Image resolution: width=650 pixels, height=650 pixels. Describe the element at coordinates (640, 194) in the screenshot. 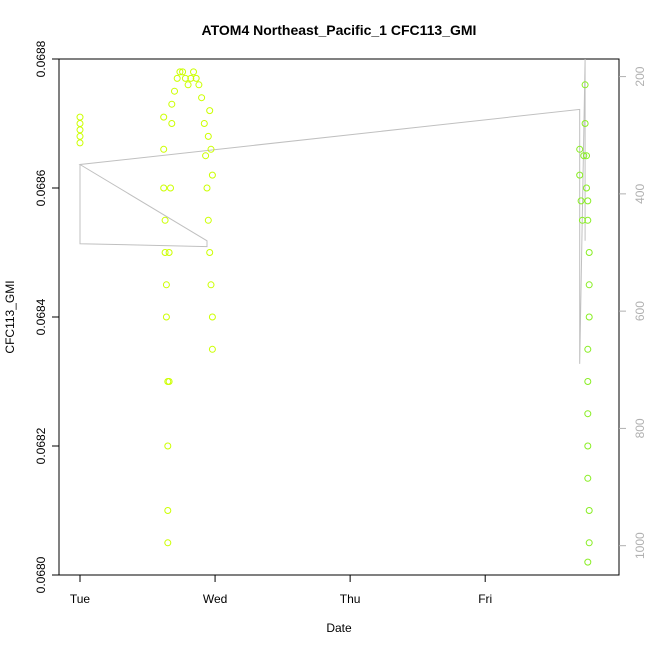

I see `y2-tick-label-1: 400` at that location.